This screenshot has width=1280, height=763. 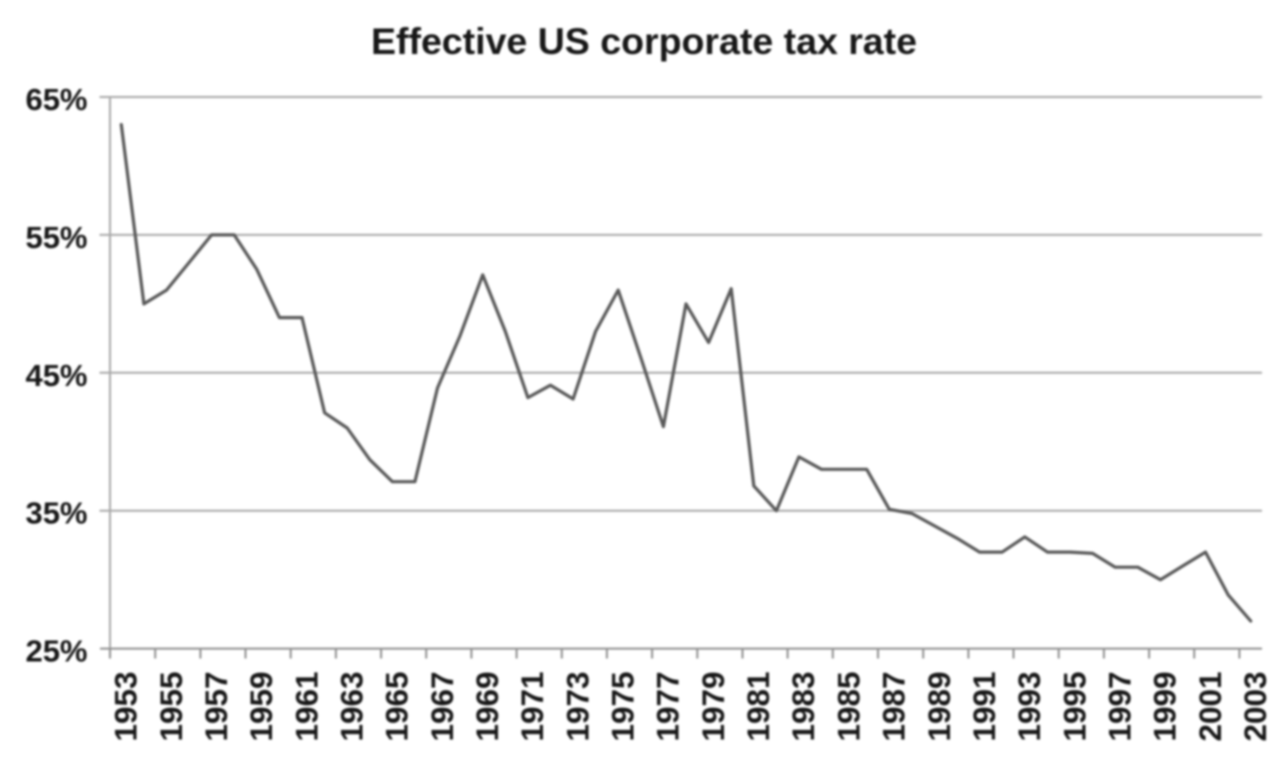 I want to click on svg-text:Effective US corporate tax rat: Effective US corporate tax rate, so click(x=644, y=41).